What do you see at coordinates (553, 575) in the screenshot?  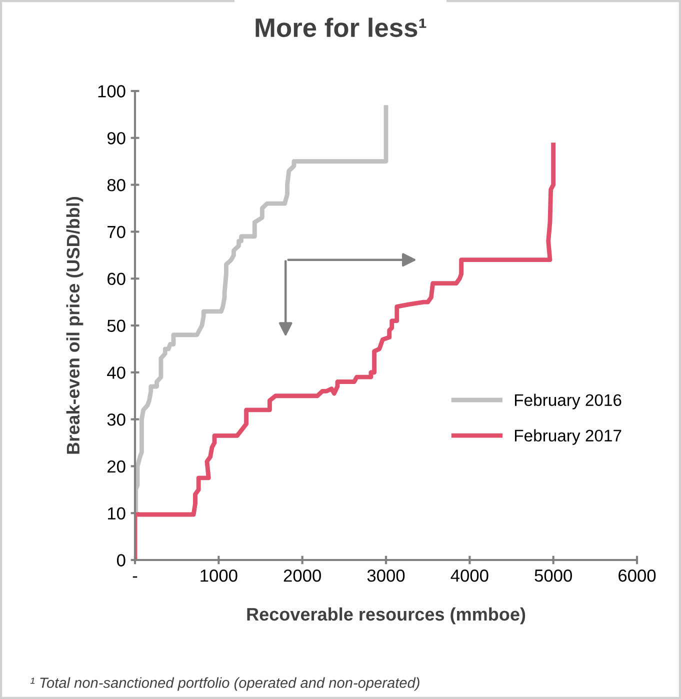 I see `x-tick-label: 5000` at bounding box center [553, 575].